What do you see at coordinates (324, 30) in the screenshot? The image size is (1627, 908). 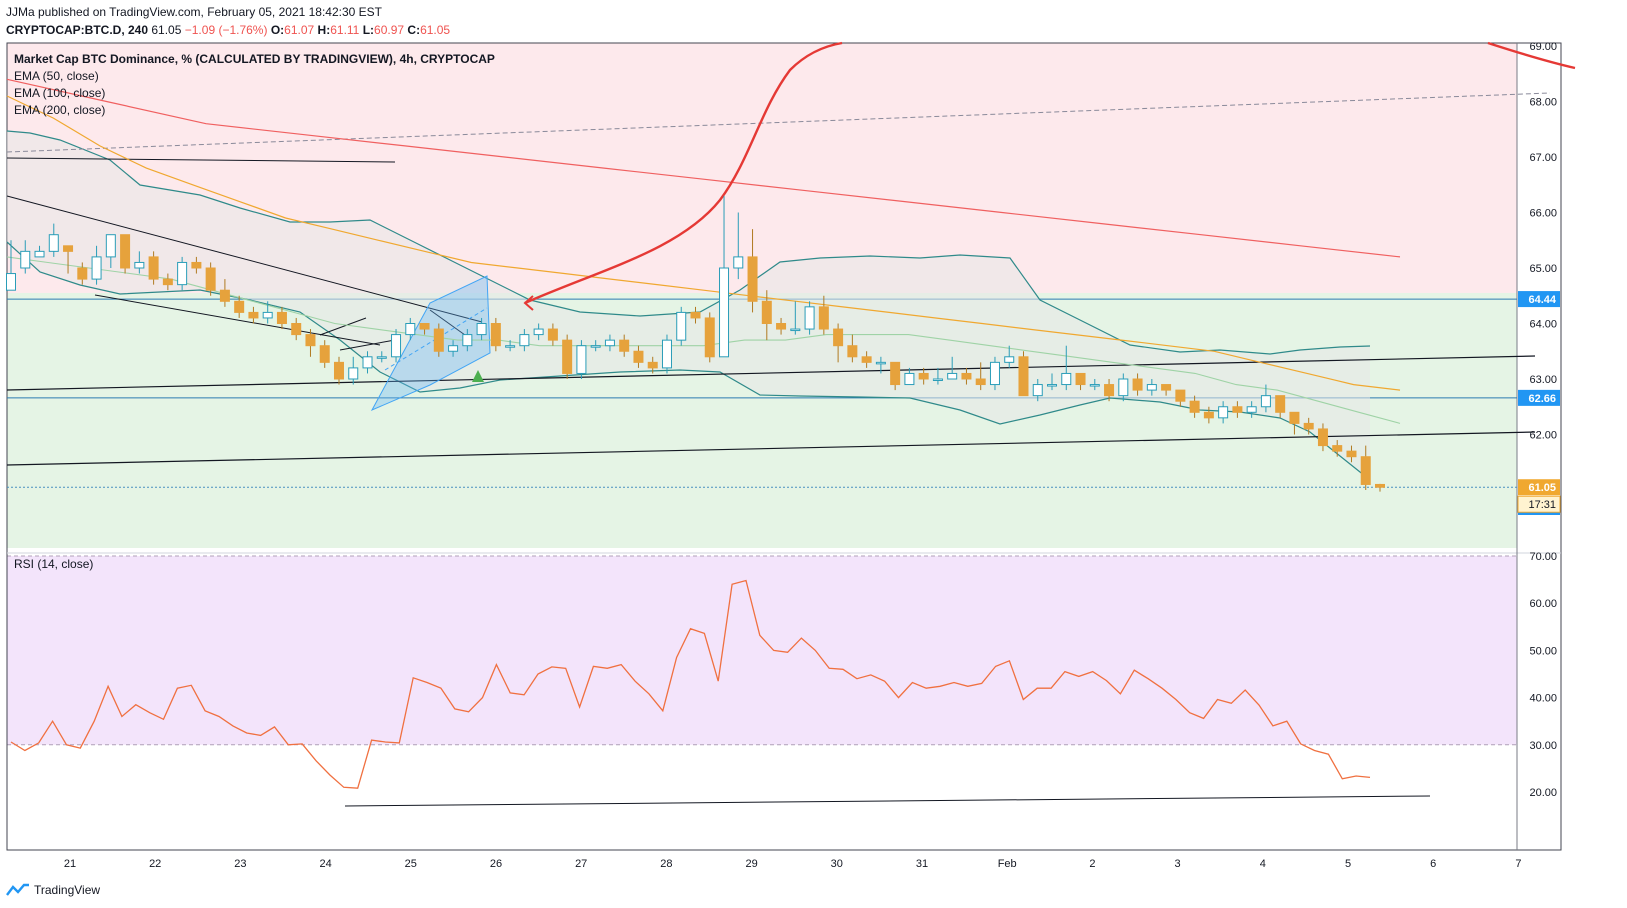 I see `high-label: H:` at bounding box center [324, 30].